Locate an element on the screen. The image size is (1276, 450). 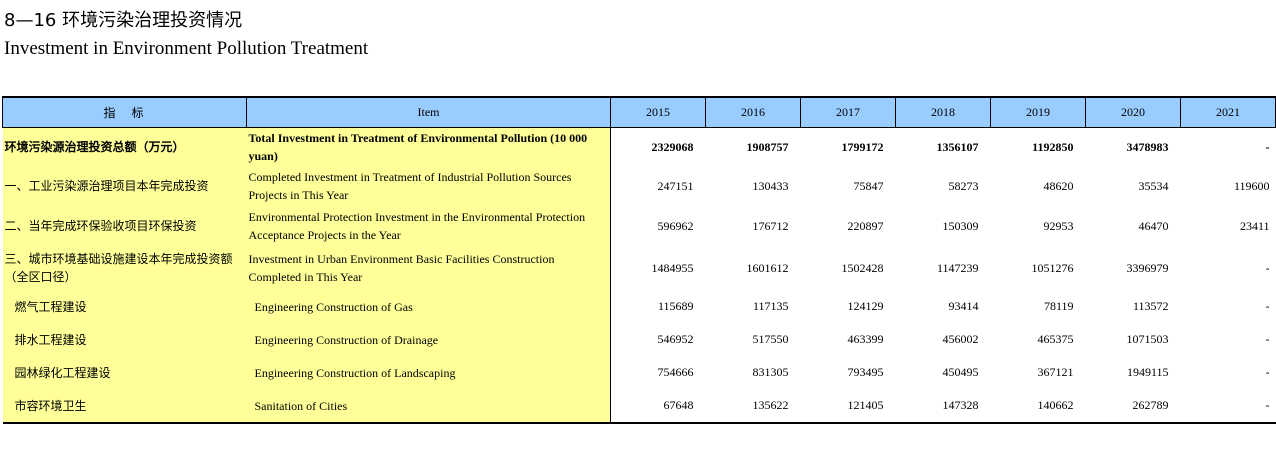
value-cell: 2329068 is located at coordinates (658, 146).